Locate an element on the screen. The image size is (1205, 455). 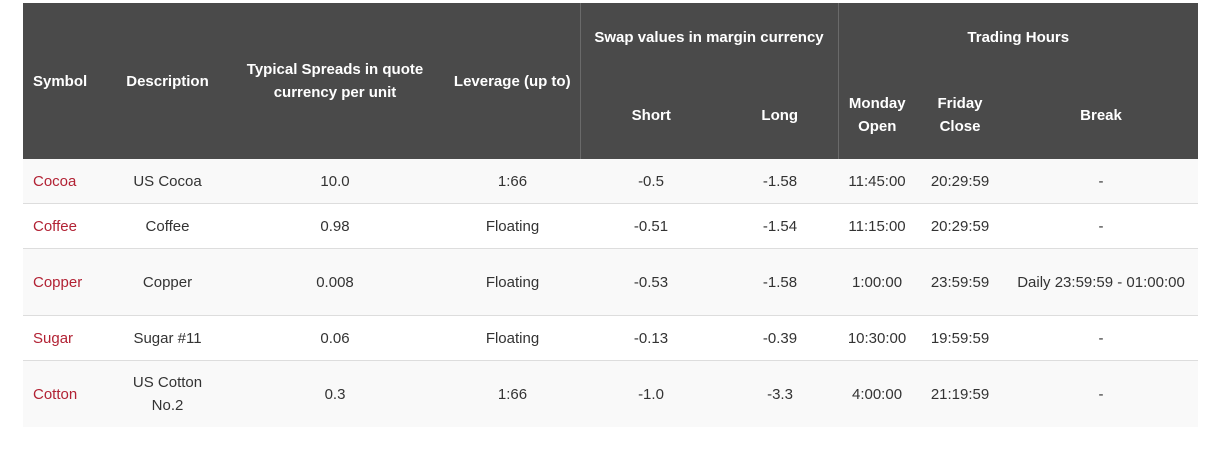
header-monday-open: Monday Open is located at coordinates (877, 115).